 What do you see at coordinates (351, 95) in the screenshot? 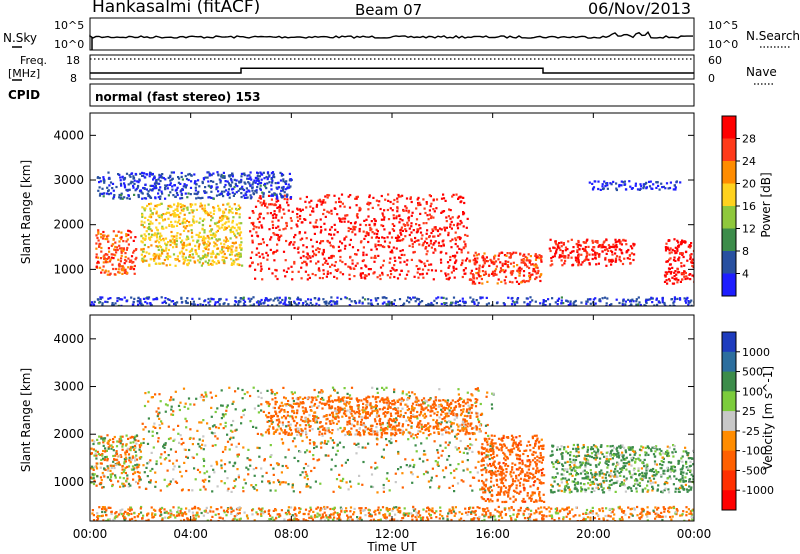
I see `cpid-panel: CPID normal (fast stereo) 153` at bounding box center [351, 95].